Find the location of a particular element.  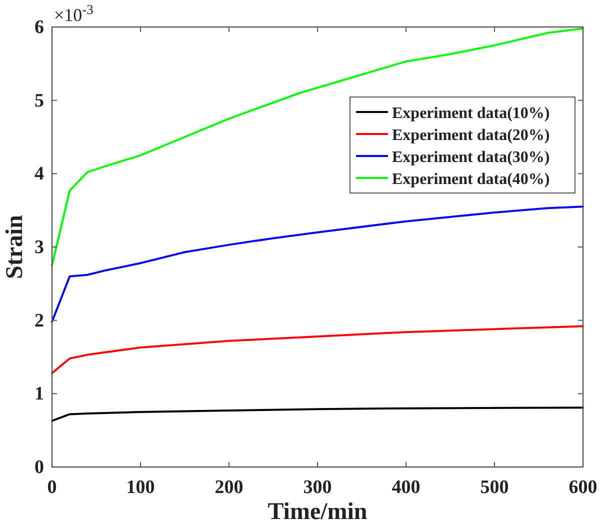

y-axis-title: Strain is located at coordinates (15, 247).